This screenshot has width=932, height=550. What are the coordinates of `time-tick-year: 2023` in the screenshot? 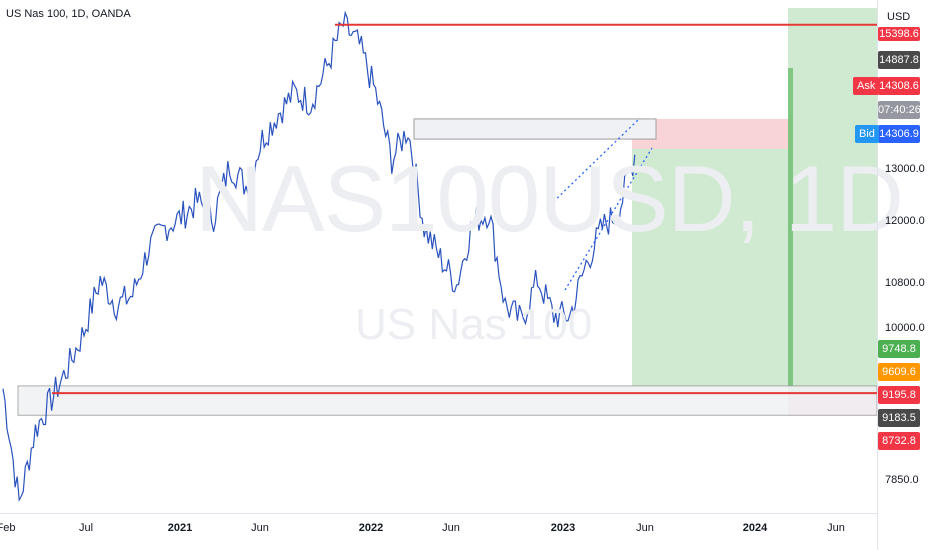 It's located at (563, 528).